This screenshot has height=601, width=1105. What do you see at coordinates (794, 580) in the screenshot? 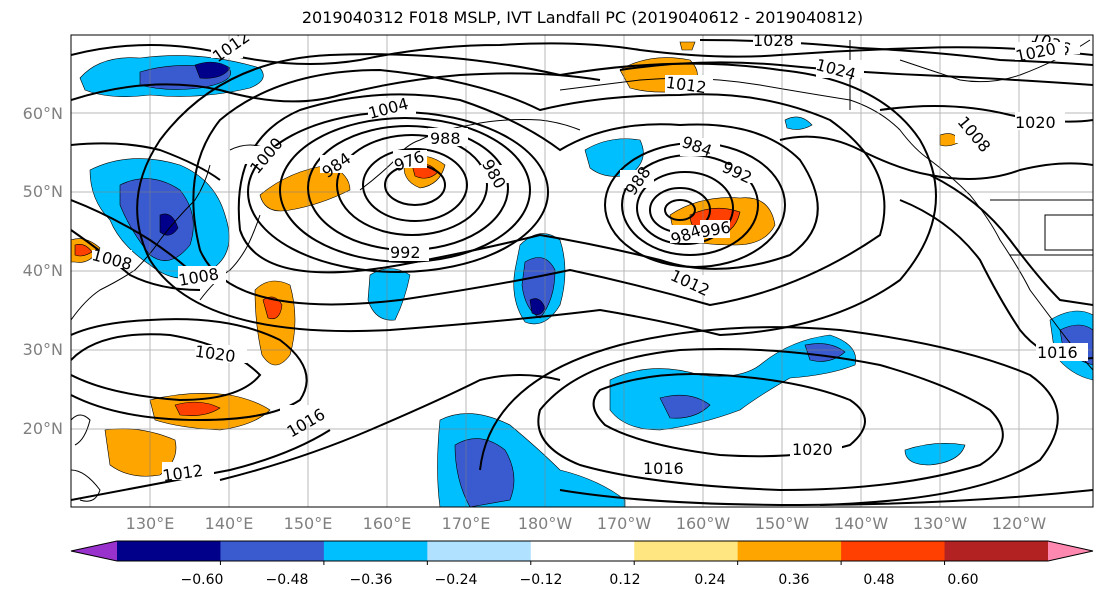
I see `colorbar-tick-label: 0.36` at bounding box center [794, 580].